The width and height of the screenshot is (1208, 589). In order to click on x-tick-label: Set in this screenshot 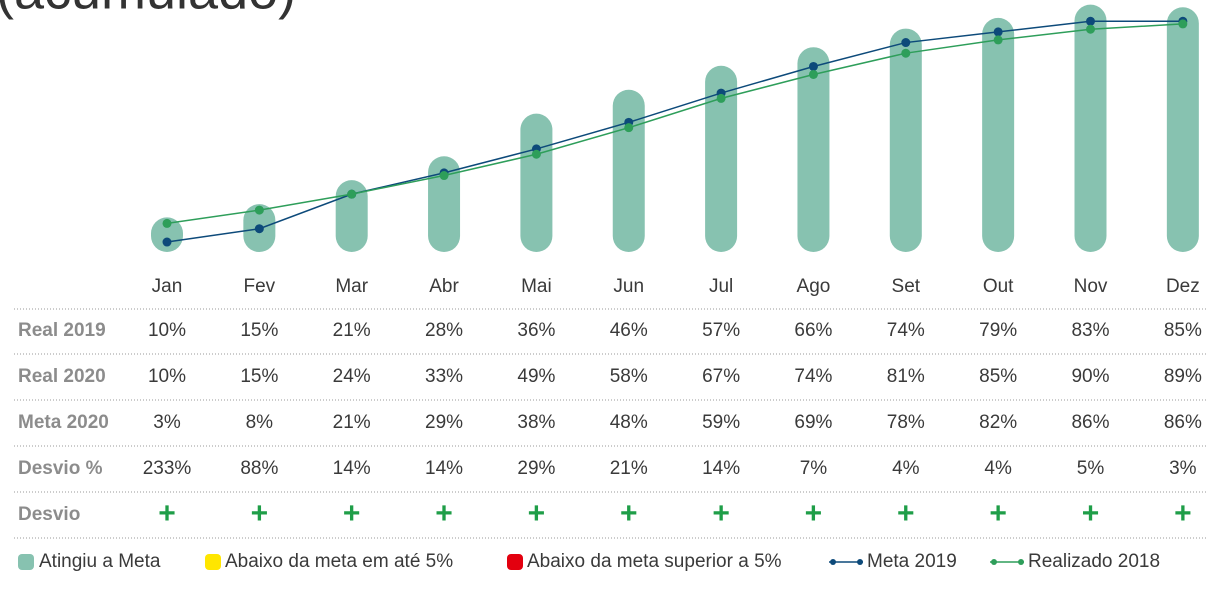, I will do `click(906, 286)`.